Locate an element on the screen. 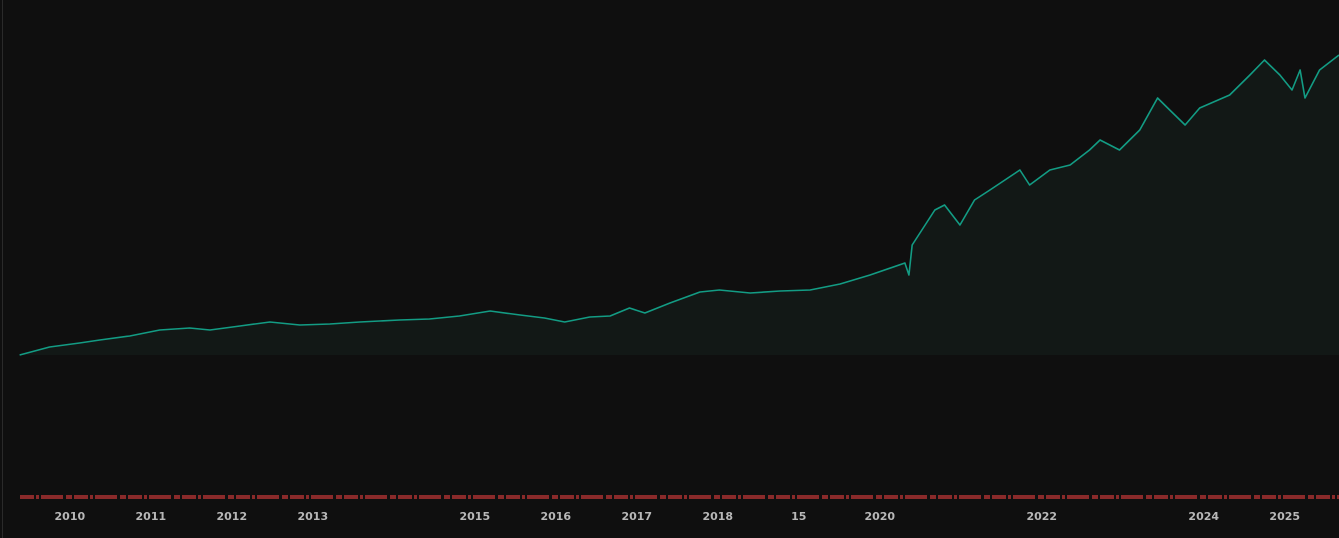 Image resolution: width=1339 pixels, height=538 pixels. x-tick-label: 2022 is located at coordinates (1041, 516).